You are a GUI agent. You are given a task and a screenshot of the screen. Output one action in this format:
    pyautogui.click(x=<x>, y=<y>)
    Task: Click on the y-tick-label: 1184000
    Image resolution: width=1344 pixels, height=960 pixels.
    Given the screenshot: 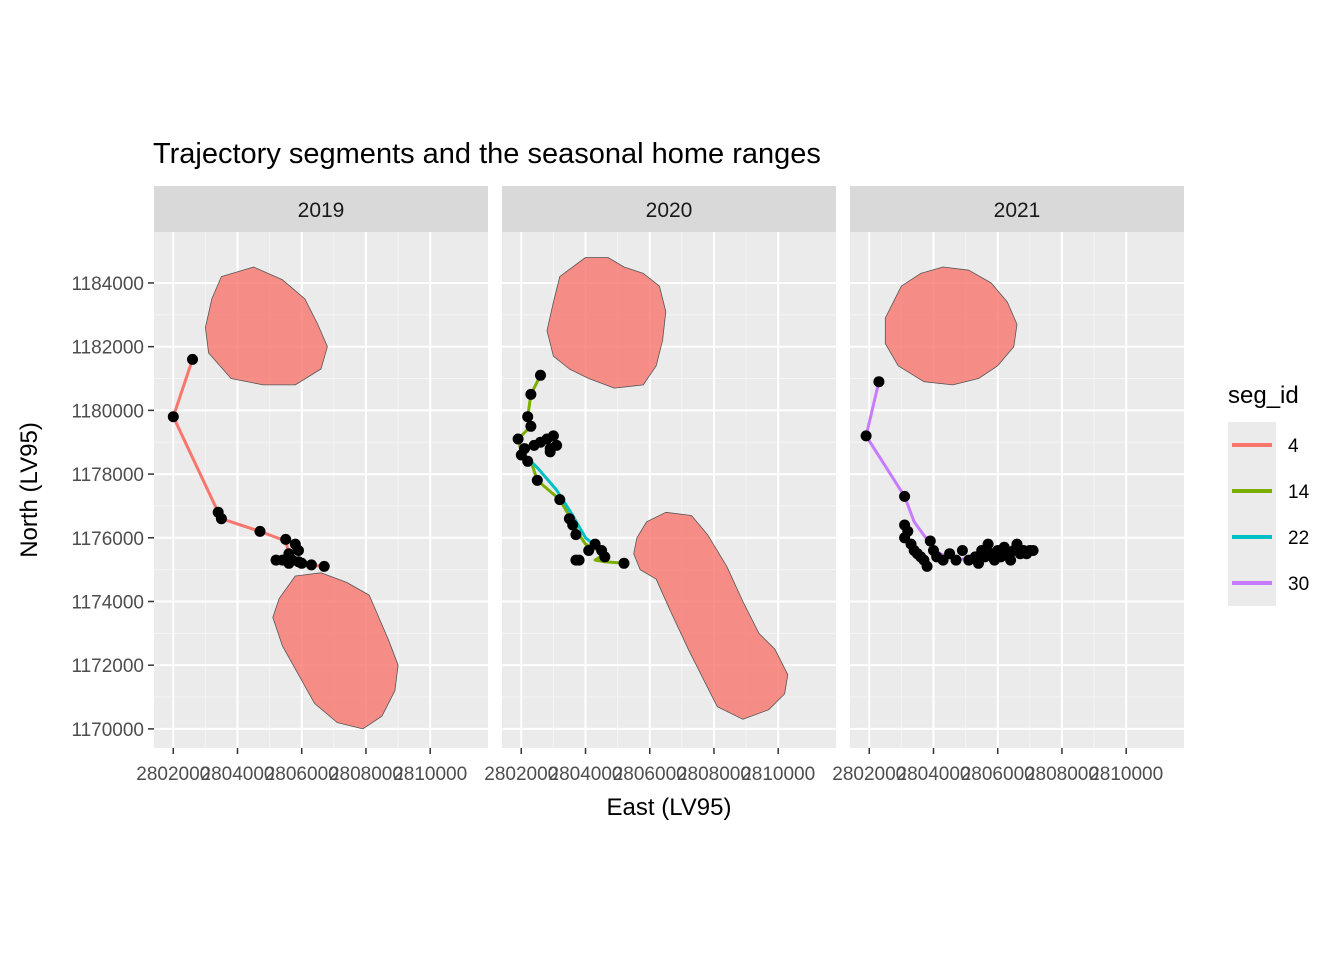 What is the action you would take?
    pyautogui.click(x=107, y=284)
    